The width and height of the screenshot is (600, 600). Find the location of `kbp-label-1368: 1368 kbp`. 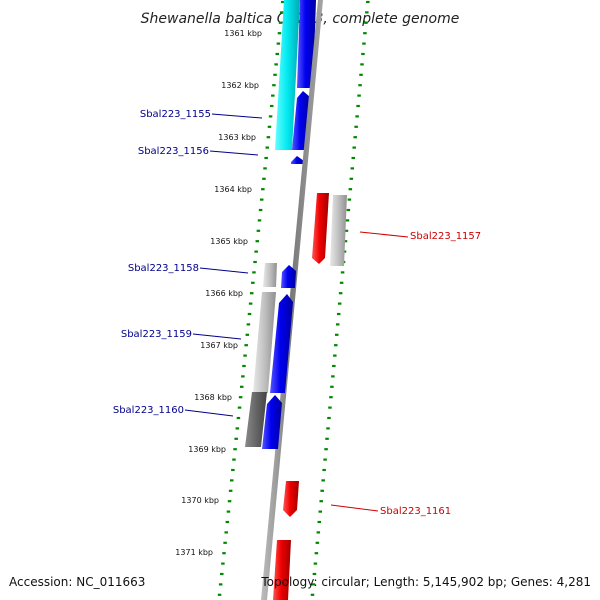

kbp-label-1368: 1368 kbp is located at coordinates (213, 397).